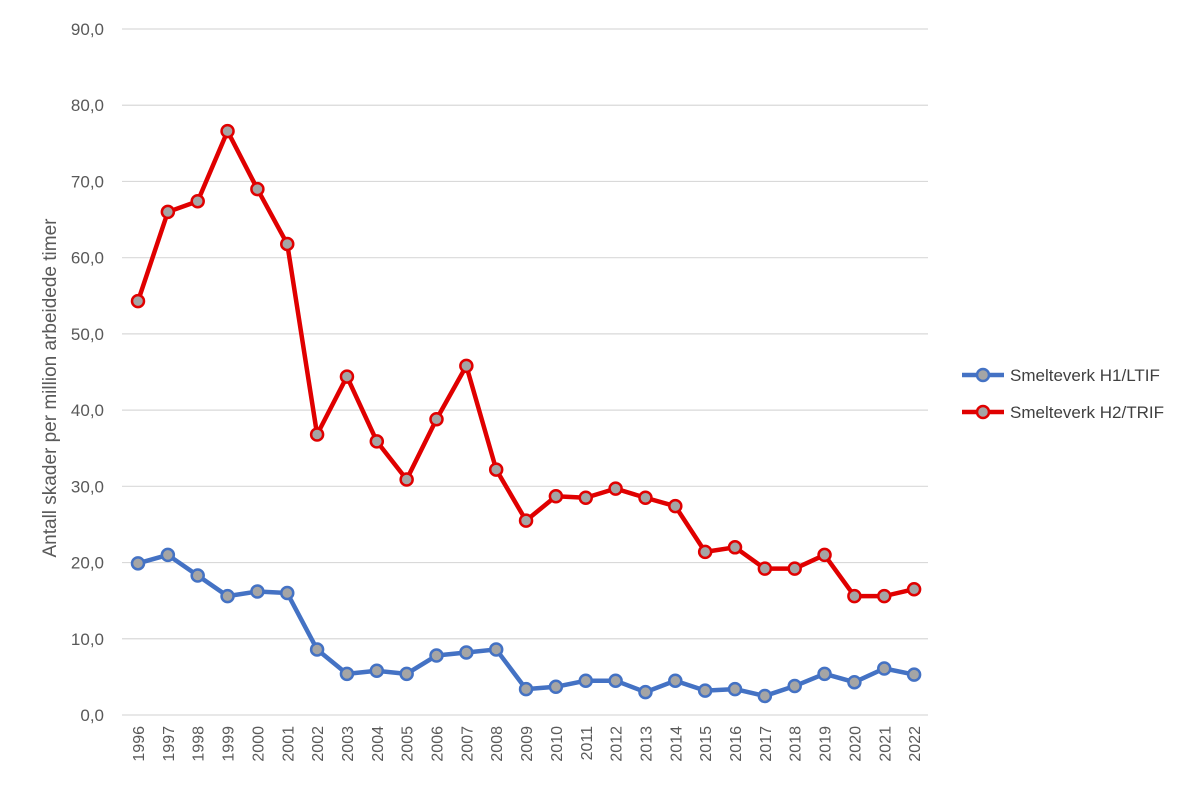 The height and width of the screenshot is (787, 1201). What do you see at coordinates (855, 744) in the screenshot?
I see `x-tick-label: 2020` at bounding box center [855, 744].